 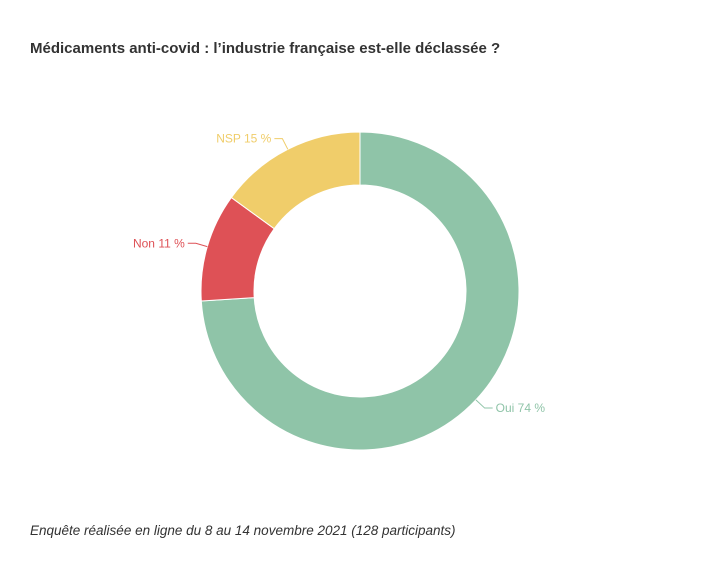 What do you see at coordinates (197, 245) in the screenshot?
I see `leader-line-non` at bounding box center [197, 245].